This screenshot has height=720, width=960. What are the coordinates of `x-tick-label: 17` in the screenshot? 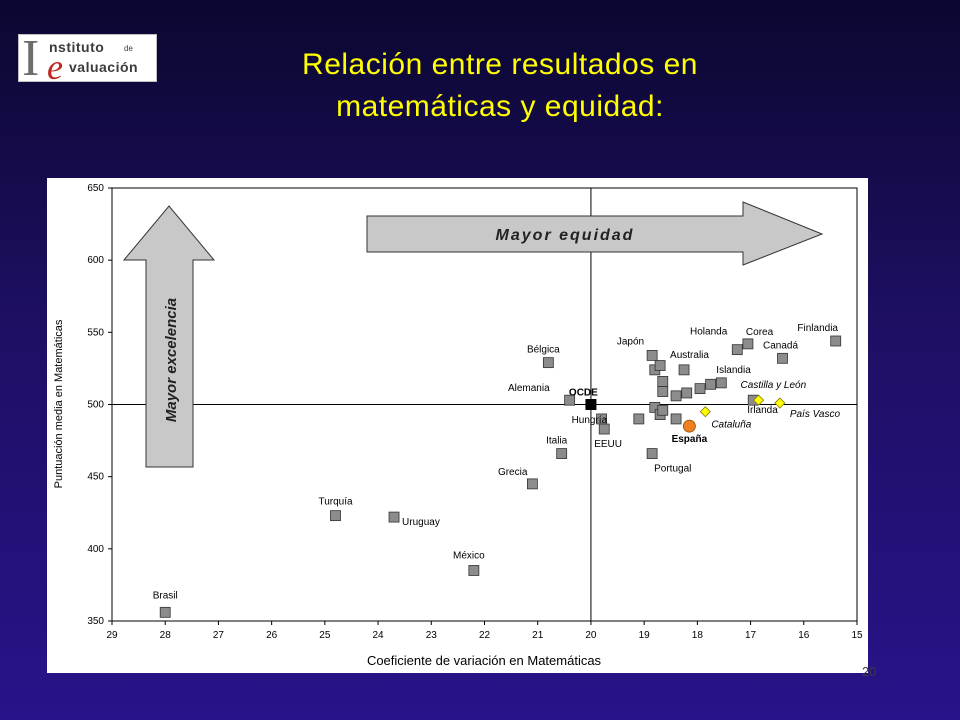 It's located at (751, 635).